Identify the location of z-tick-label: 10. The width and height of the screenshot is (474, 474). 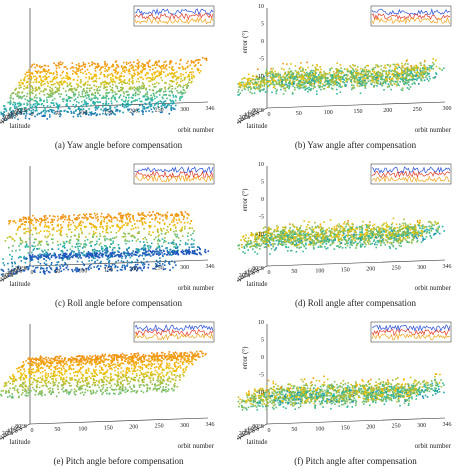
(261, 7).